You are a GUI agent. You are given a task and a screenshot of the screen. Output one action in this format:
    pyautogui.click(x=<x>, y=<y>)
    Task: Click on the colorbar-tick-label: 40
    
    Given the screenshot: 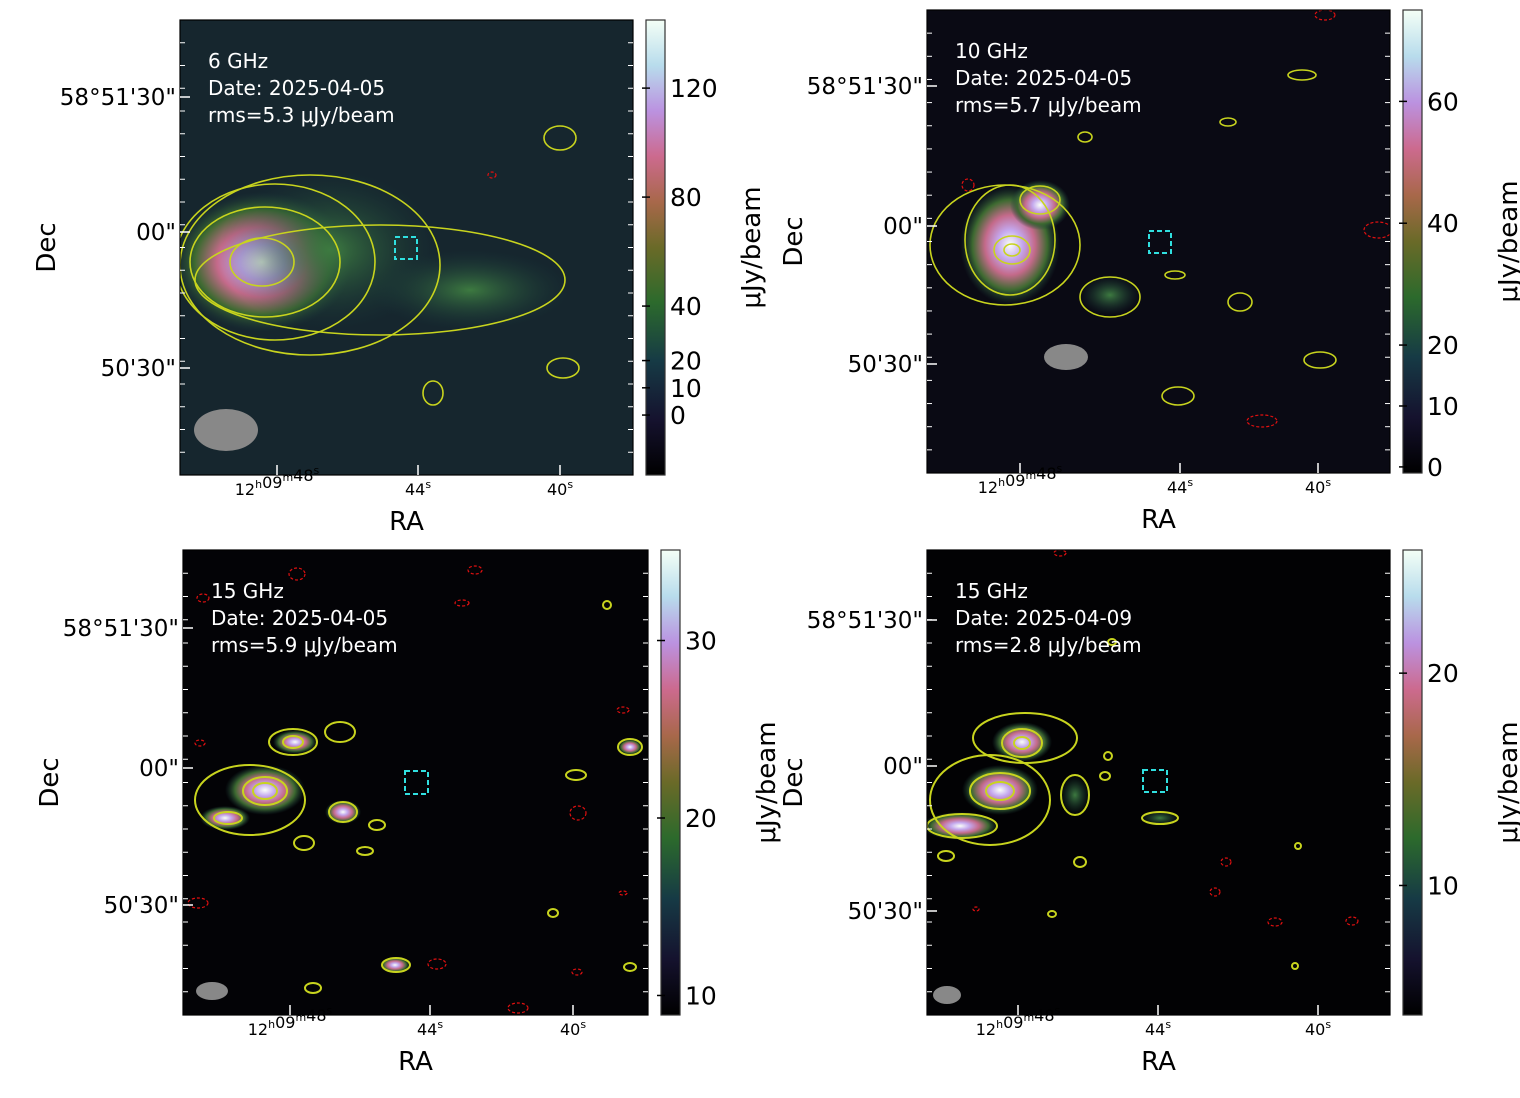 What is the action you would take?
    pyautogui.click(x=1443, y=223)
    